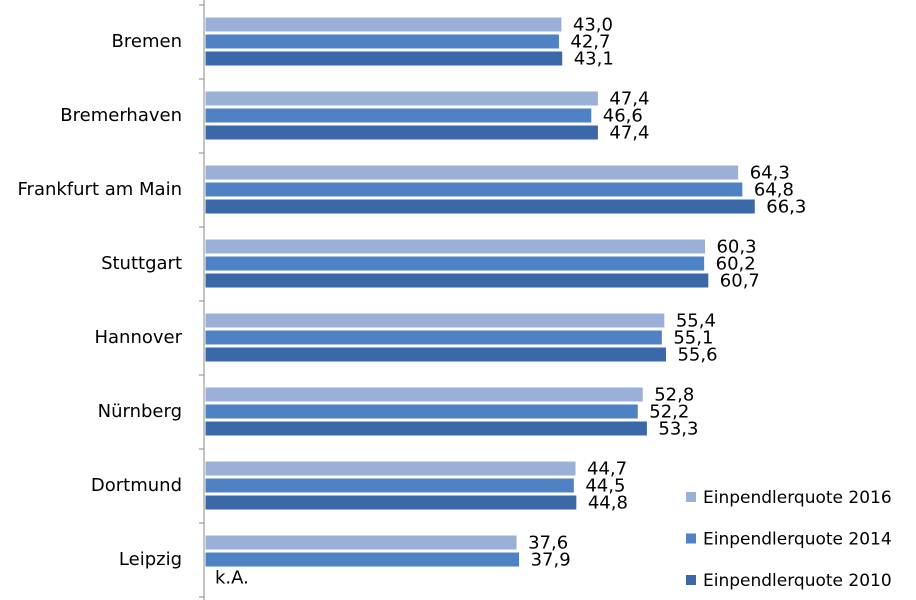 The image size is (916, 600). I want to click on value-label: 46,6, so click(623, 116).